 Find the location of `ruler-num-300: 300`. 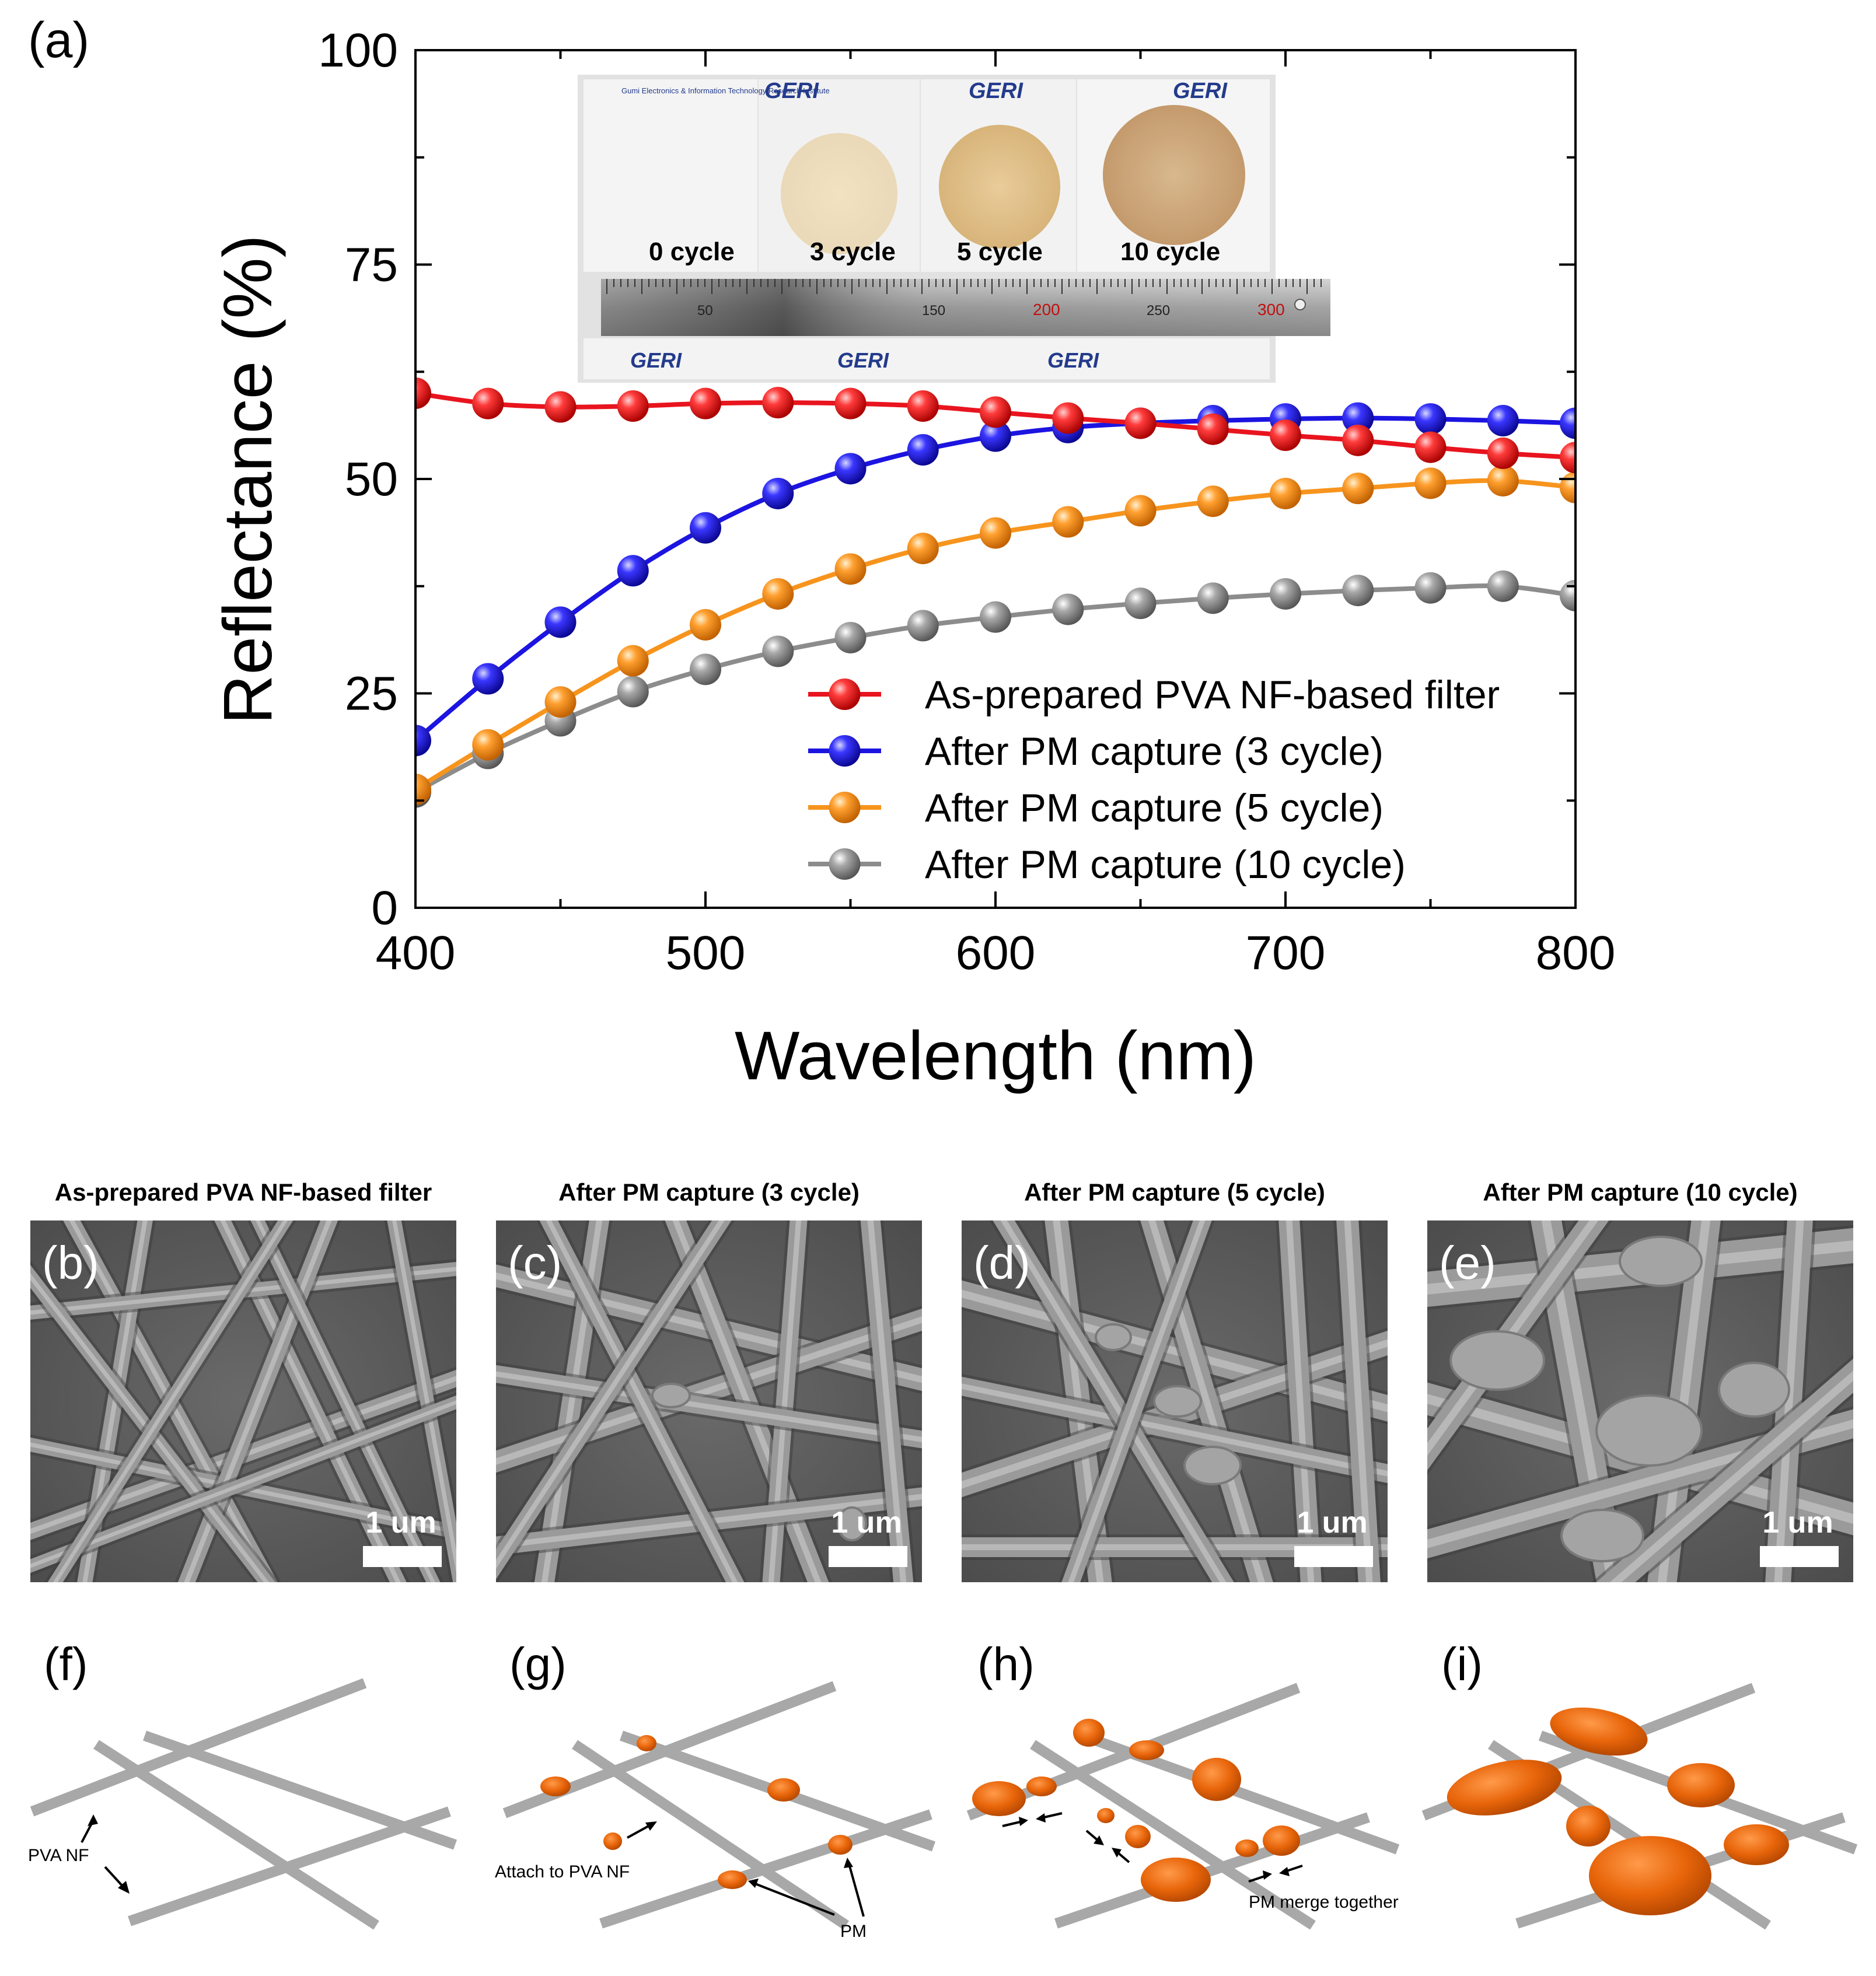

ruler-num-300: 300 is located at coordinates (1271, 309).